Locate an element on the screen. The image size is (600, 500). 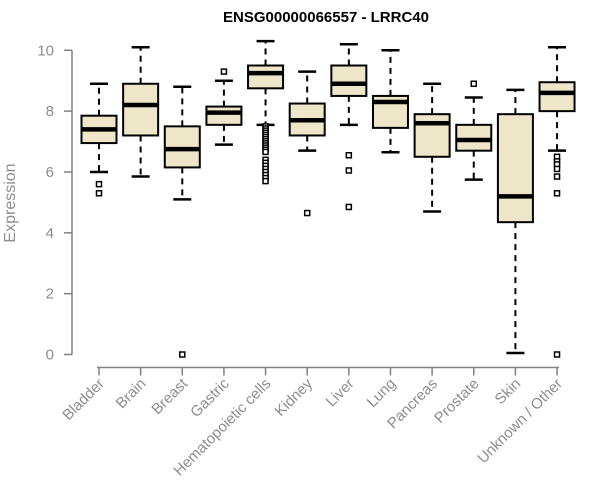
boxplot-gastric is located at coordinates (224, 107).